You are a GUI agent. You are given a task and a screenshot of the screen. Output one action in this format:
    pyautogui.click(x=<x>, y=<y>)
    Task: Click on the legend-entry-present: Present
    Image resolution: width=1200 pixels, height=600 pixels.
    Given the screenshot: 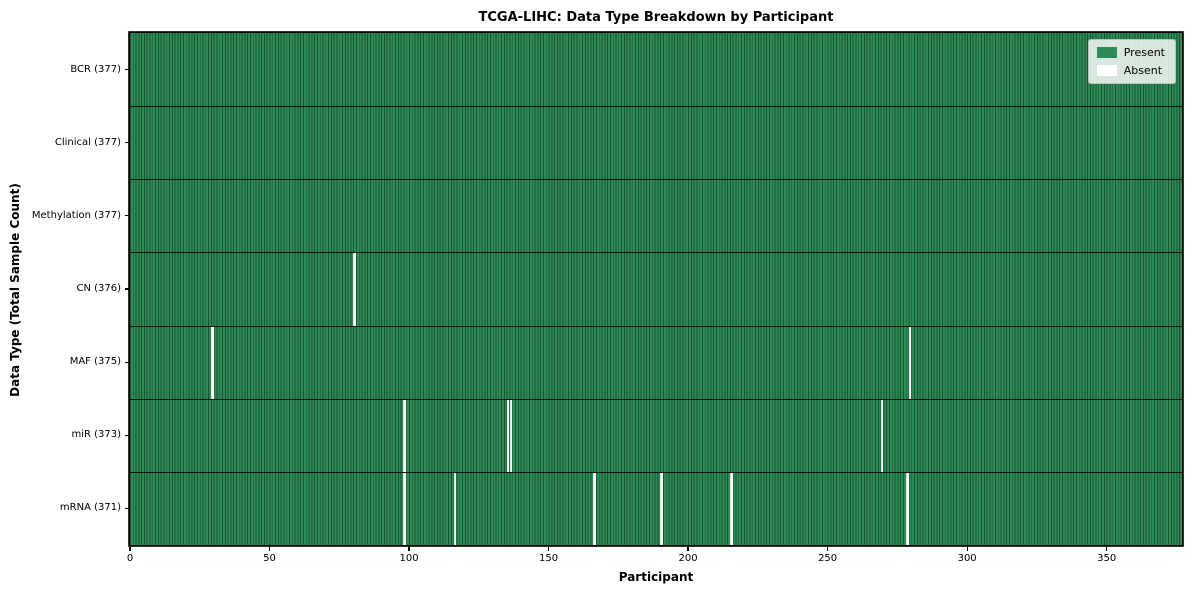 What is the action you would take?
    pyautogui.click(x=1130, y=52)
    